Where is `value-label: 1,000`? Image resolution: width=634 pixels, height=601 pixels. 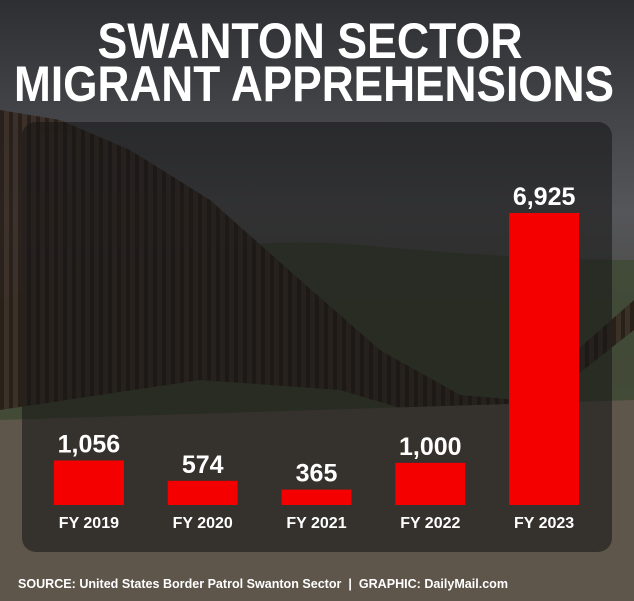 value-label: 1,000 is located at coordinates (430, 447).